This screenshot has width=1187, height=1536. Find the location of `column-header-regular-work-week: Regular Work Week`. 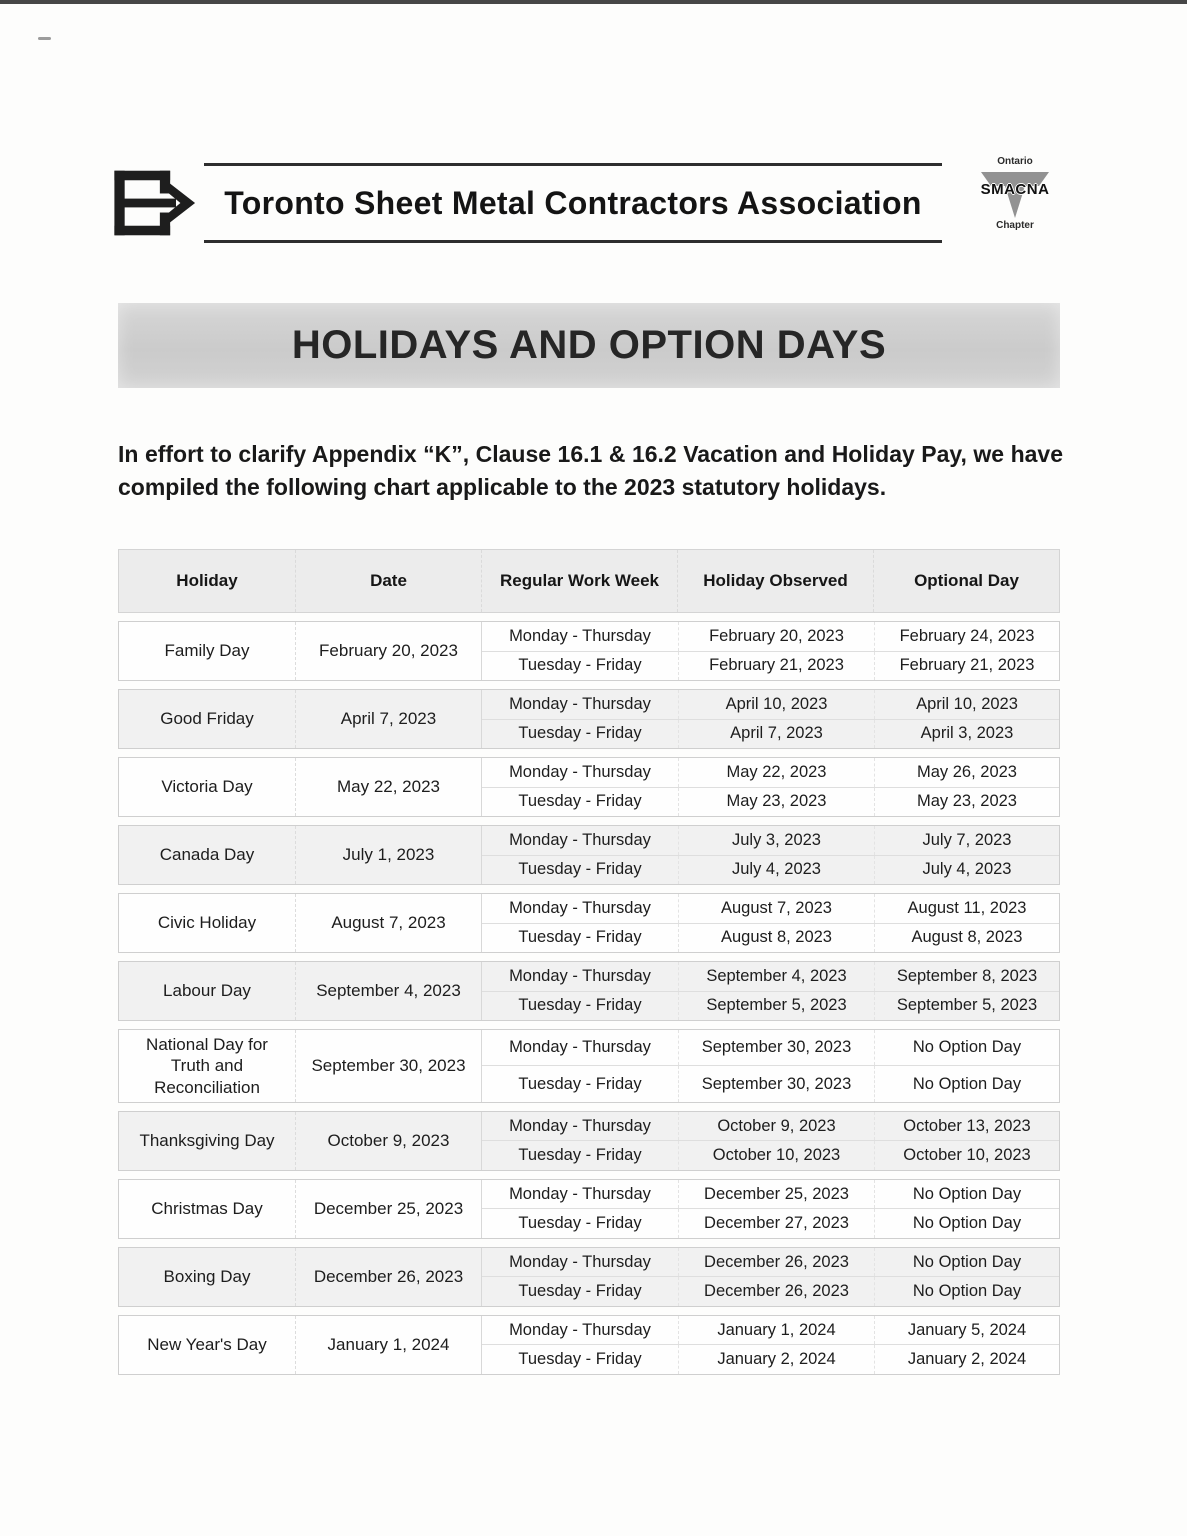

column-header-regular-work-week: Regular Work Week is located at coordinates (579, 581).